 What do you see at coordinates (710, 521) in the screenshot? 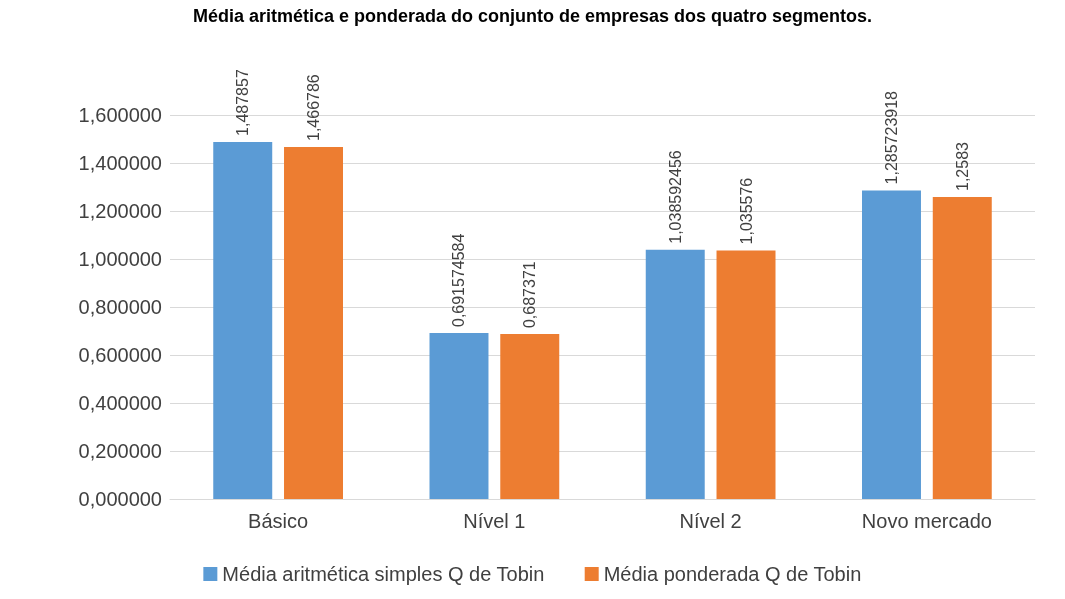
I see `x-tick-label: Nível 2` at bounding box center [710, 521].